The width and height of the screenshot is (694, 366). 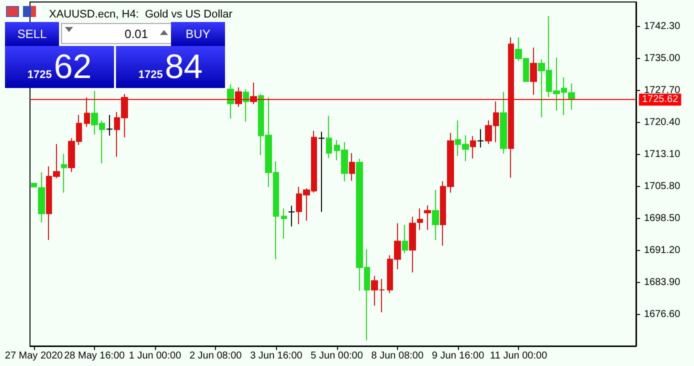 What do you see at coordinates (662, 58) in the screenshot?
I see `y-tick-label: 1735.00` at bounding box center [662, 58].